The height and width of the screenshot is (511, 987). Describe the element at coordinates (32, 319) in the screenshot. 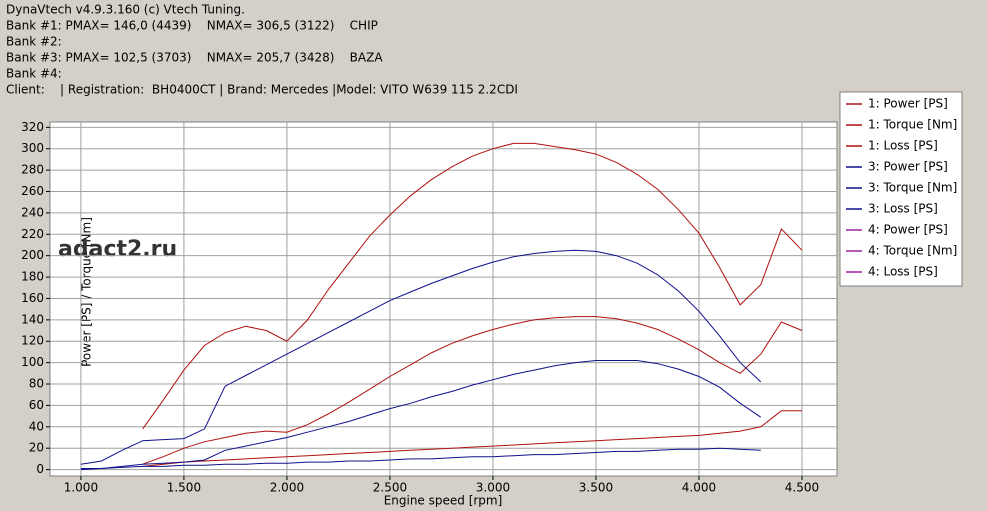

I see `y-tick-label: 140` at that location.